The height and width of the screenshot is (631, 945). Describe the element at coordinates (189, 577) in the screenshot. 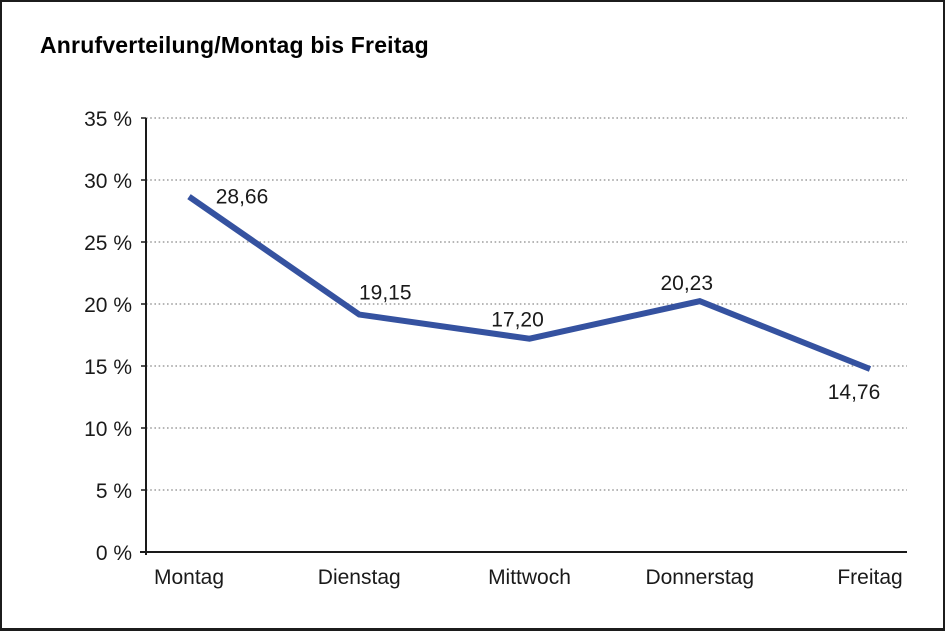

I see `x-axis-category-label: Montag` at that location.